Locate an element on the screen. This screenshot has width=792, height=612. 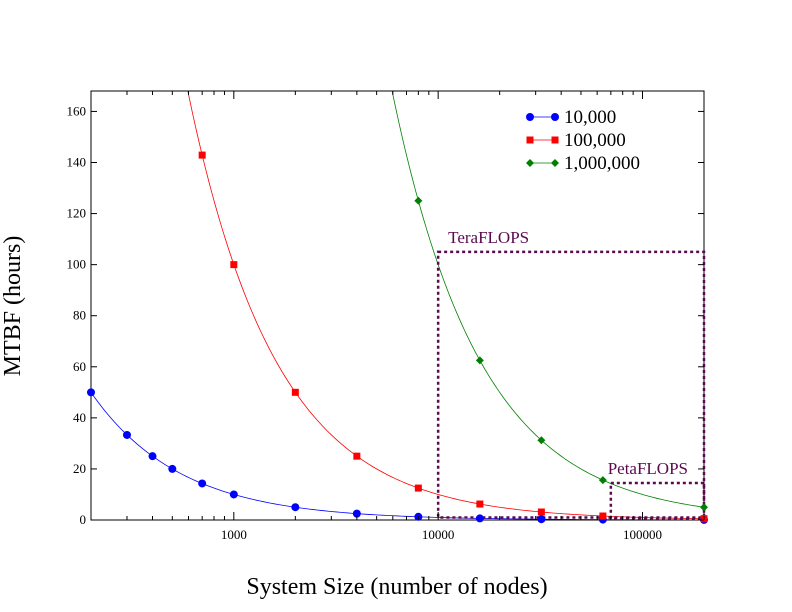
y-tick-label: 120 is located at coordinates (77, 213).